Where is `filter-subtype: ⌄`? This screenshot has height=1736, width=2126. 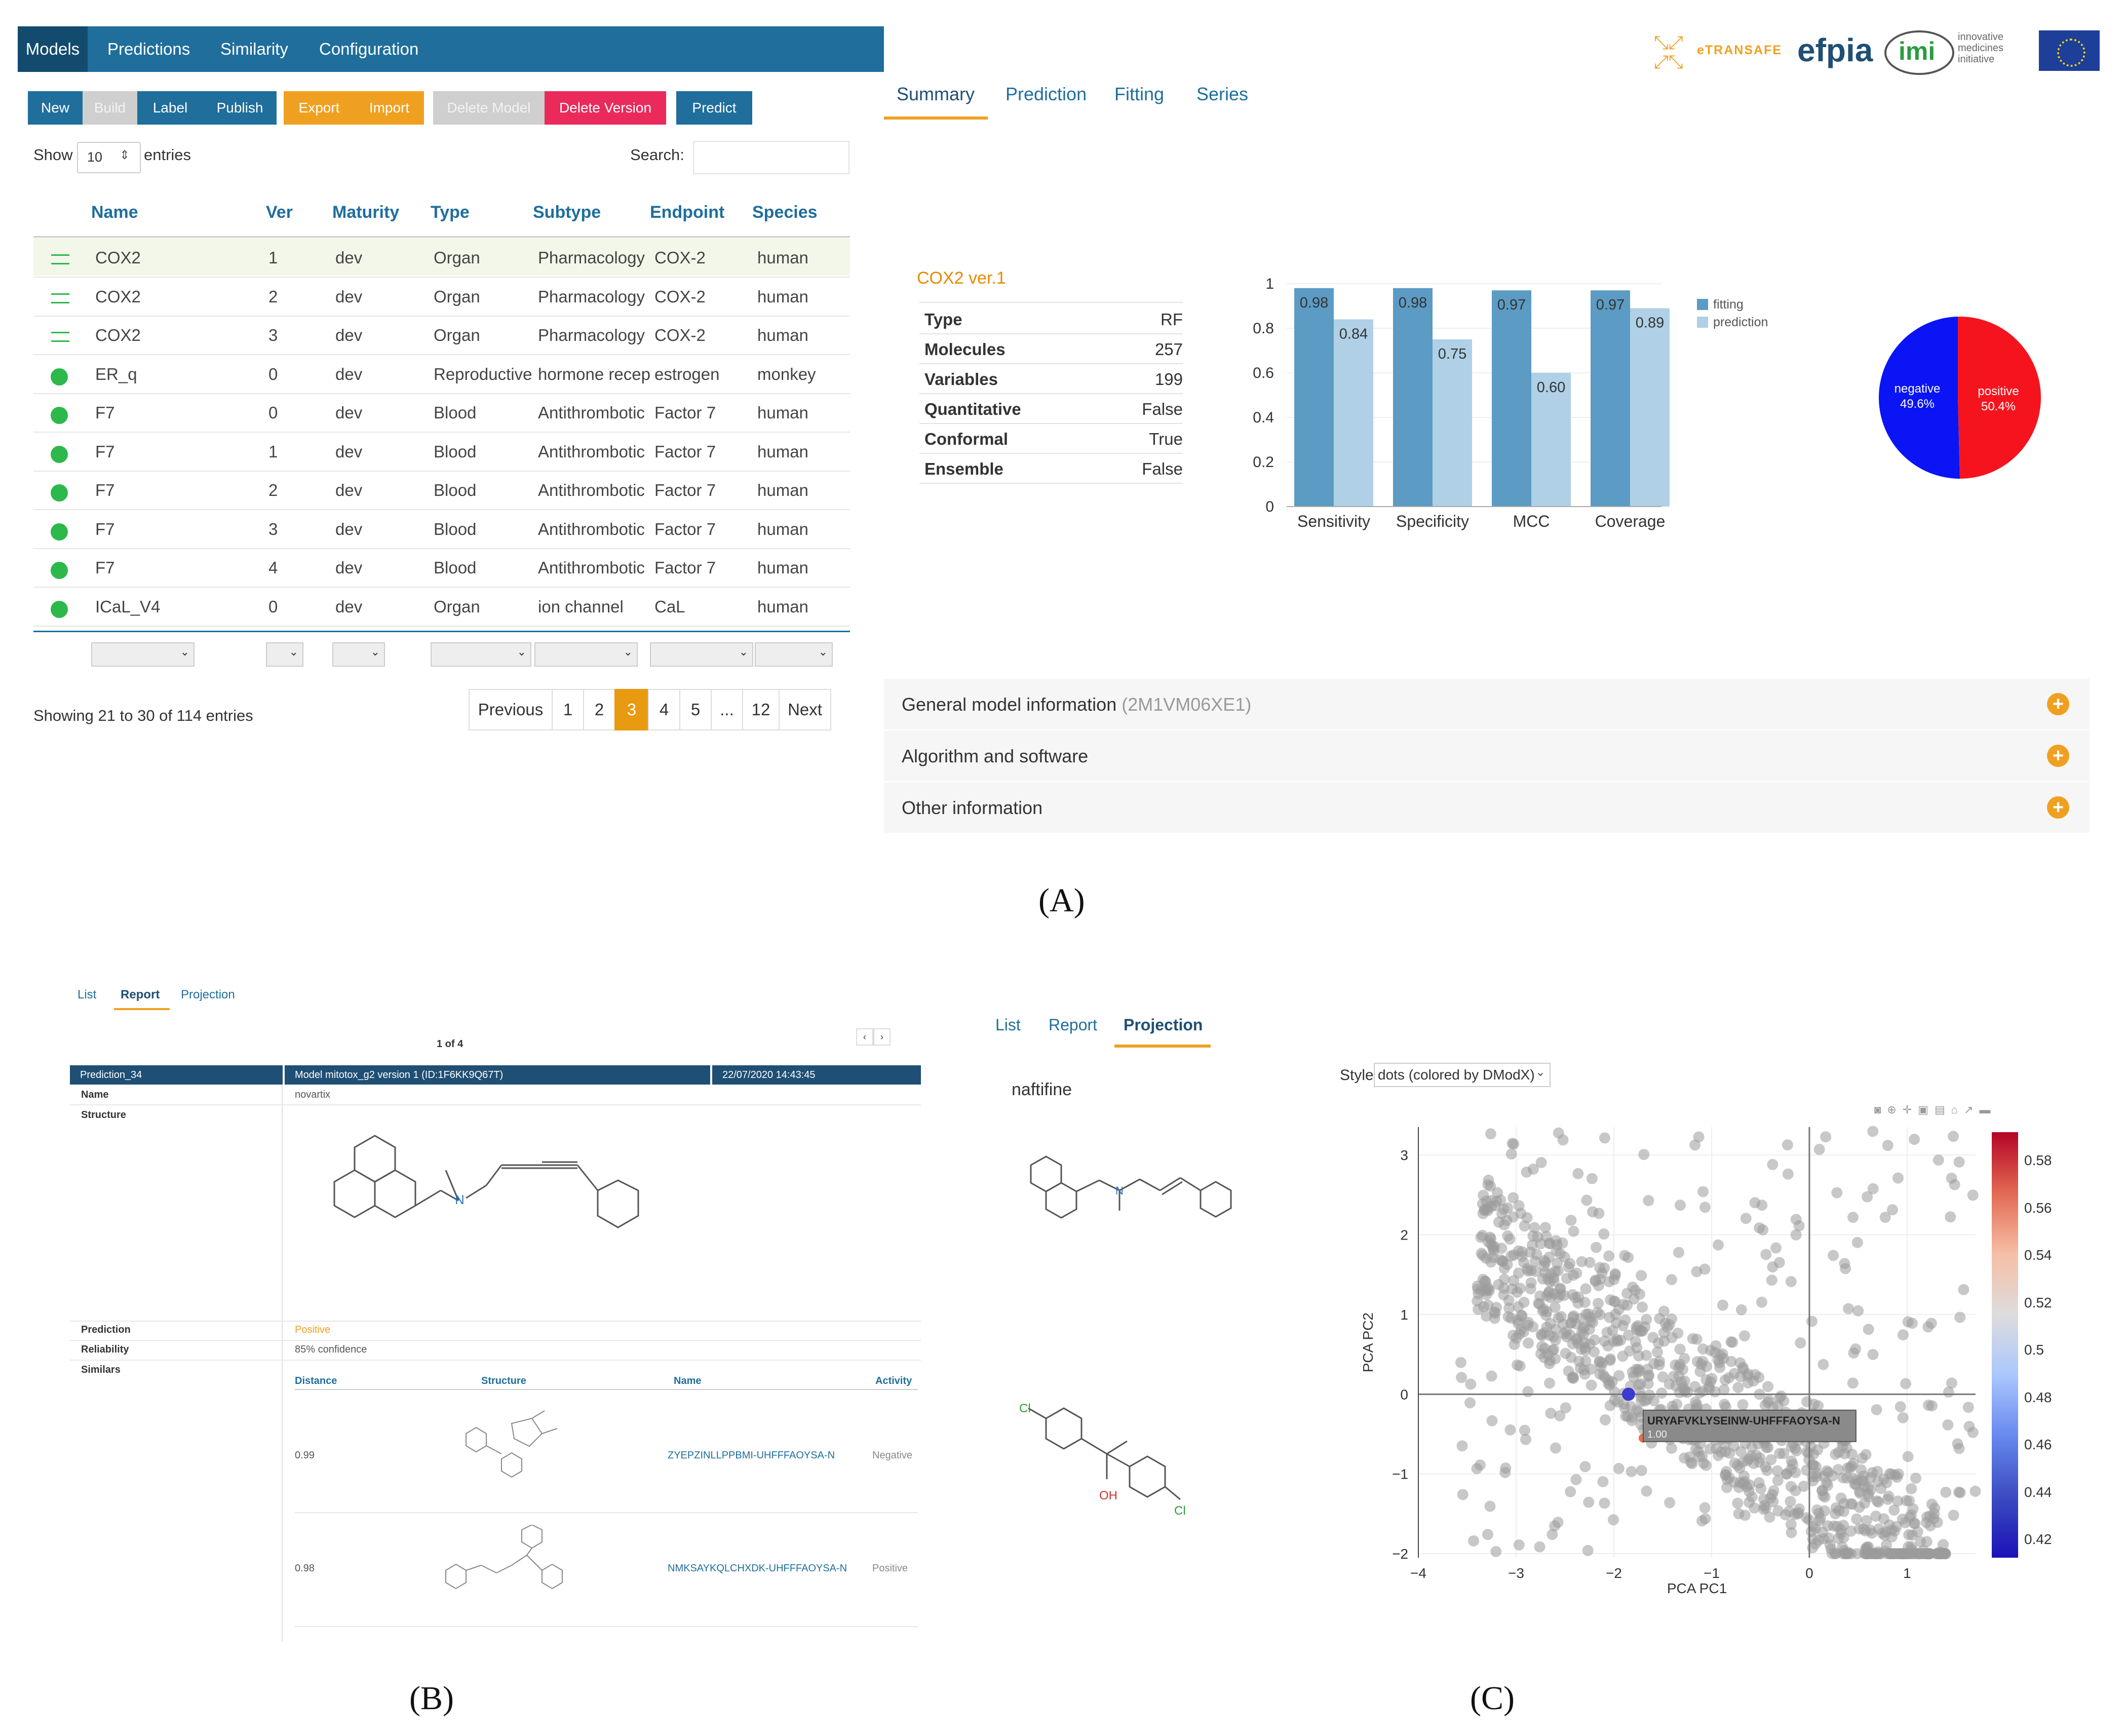 filter-subtype: ⌄ is located at coordinates (586, 654).